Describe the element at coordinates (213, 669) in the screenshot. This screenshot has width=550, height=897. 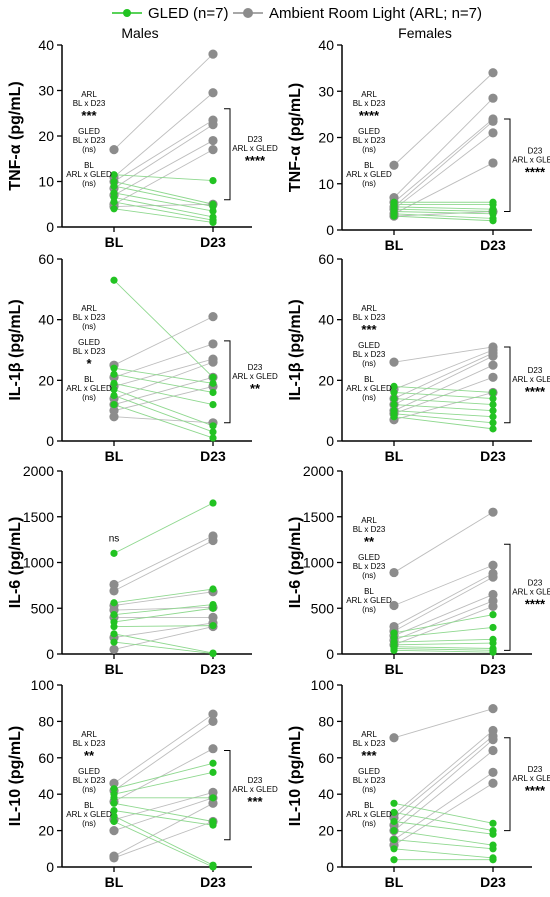
I see `x-tick-label: D23` at that location.